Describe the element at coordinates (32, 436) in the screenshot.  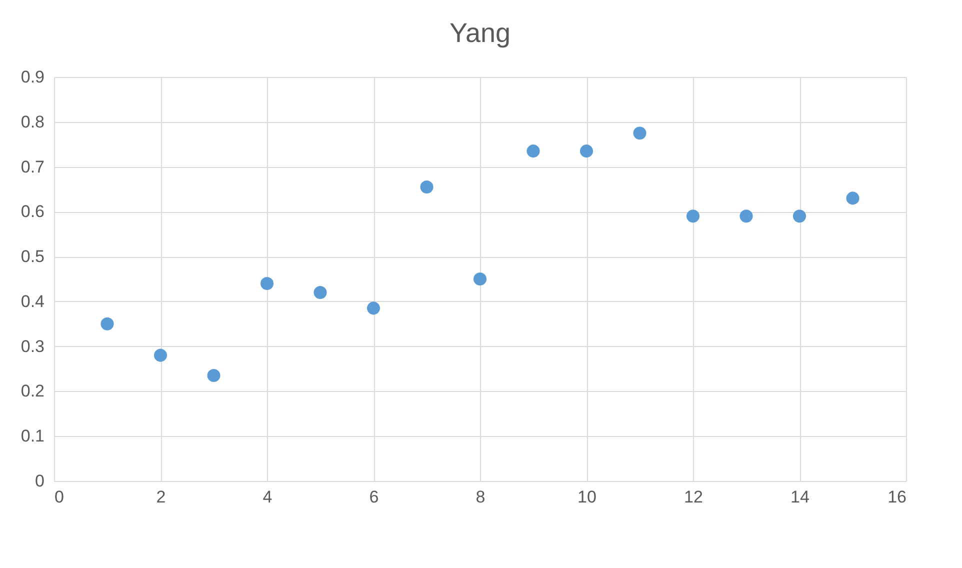
I see `y-tick-label: 0.1` at that location.